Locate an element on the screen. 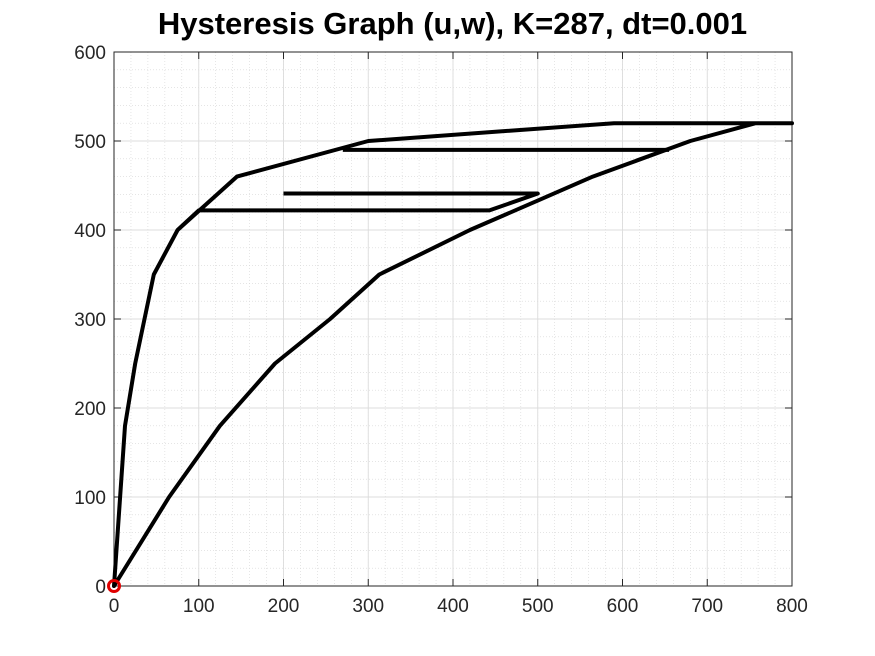 This screenshot has width=875, height=656. x-tick-label: 200 is located at coordinates (284, 606).